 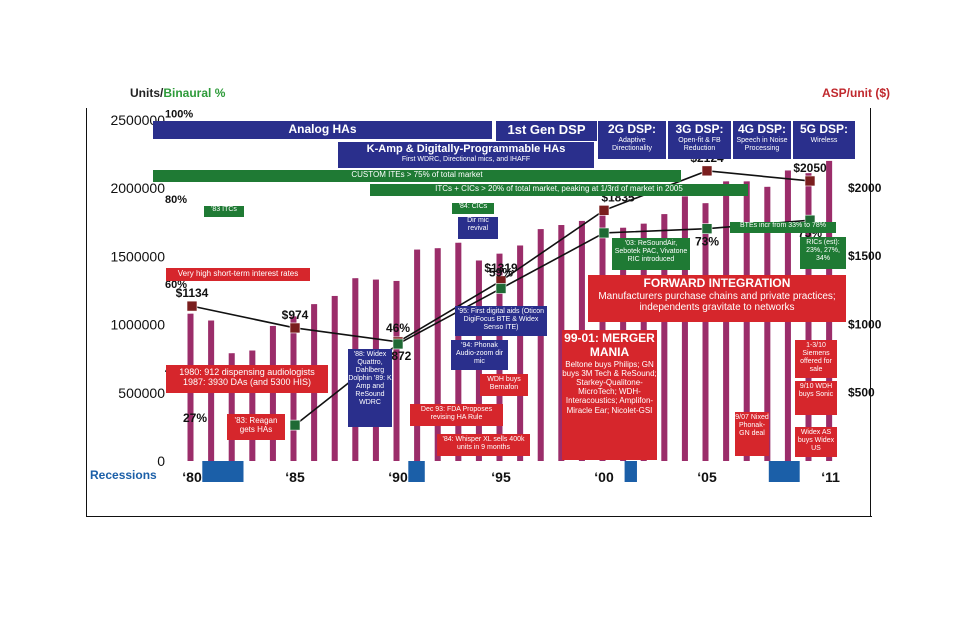 I want to click on gen5-dsp-box: 5G DSP: Wireless, so click(x=824, y=140).